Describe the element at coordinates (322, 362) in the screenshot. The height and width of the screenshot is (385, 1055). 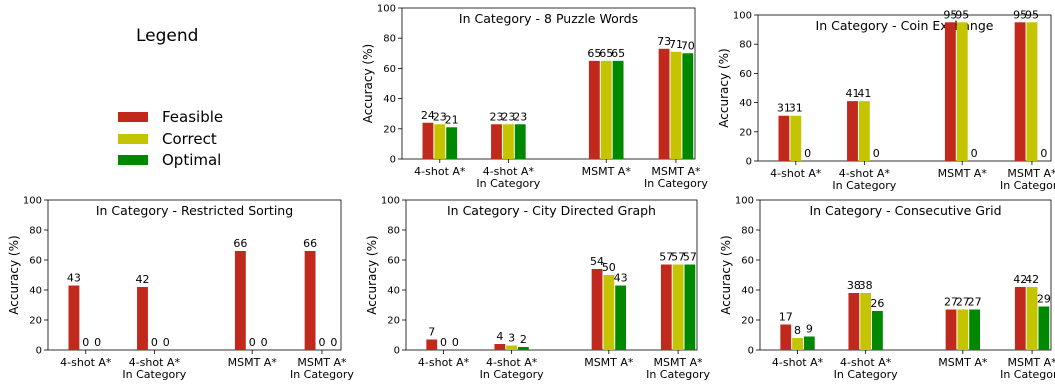
I see `x-tick-label-line-restricted-sorting-3-0: MSMT A*` at that location.